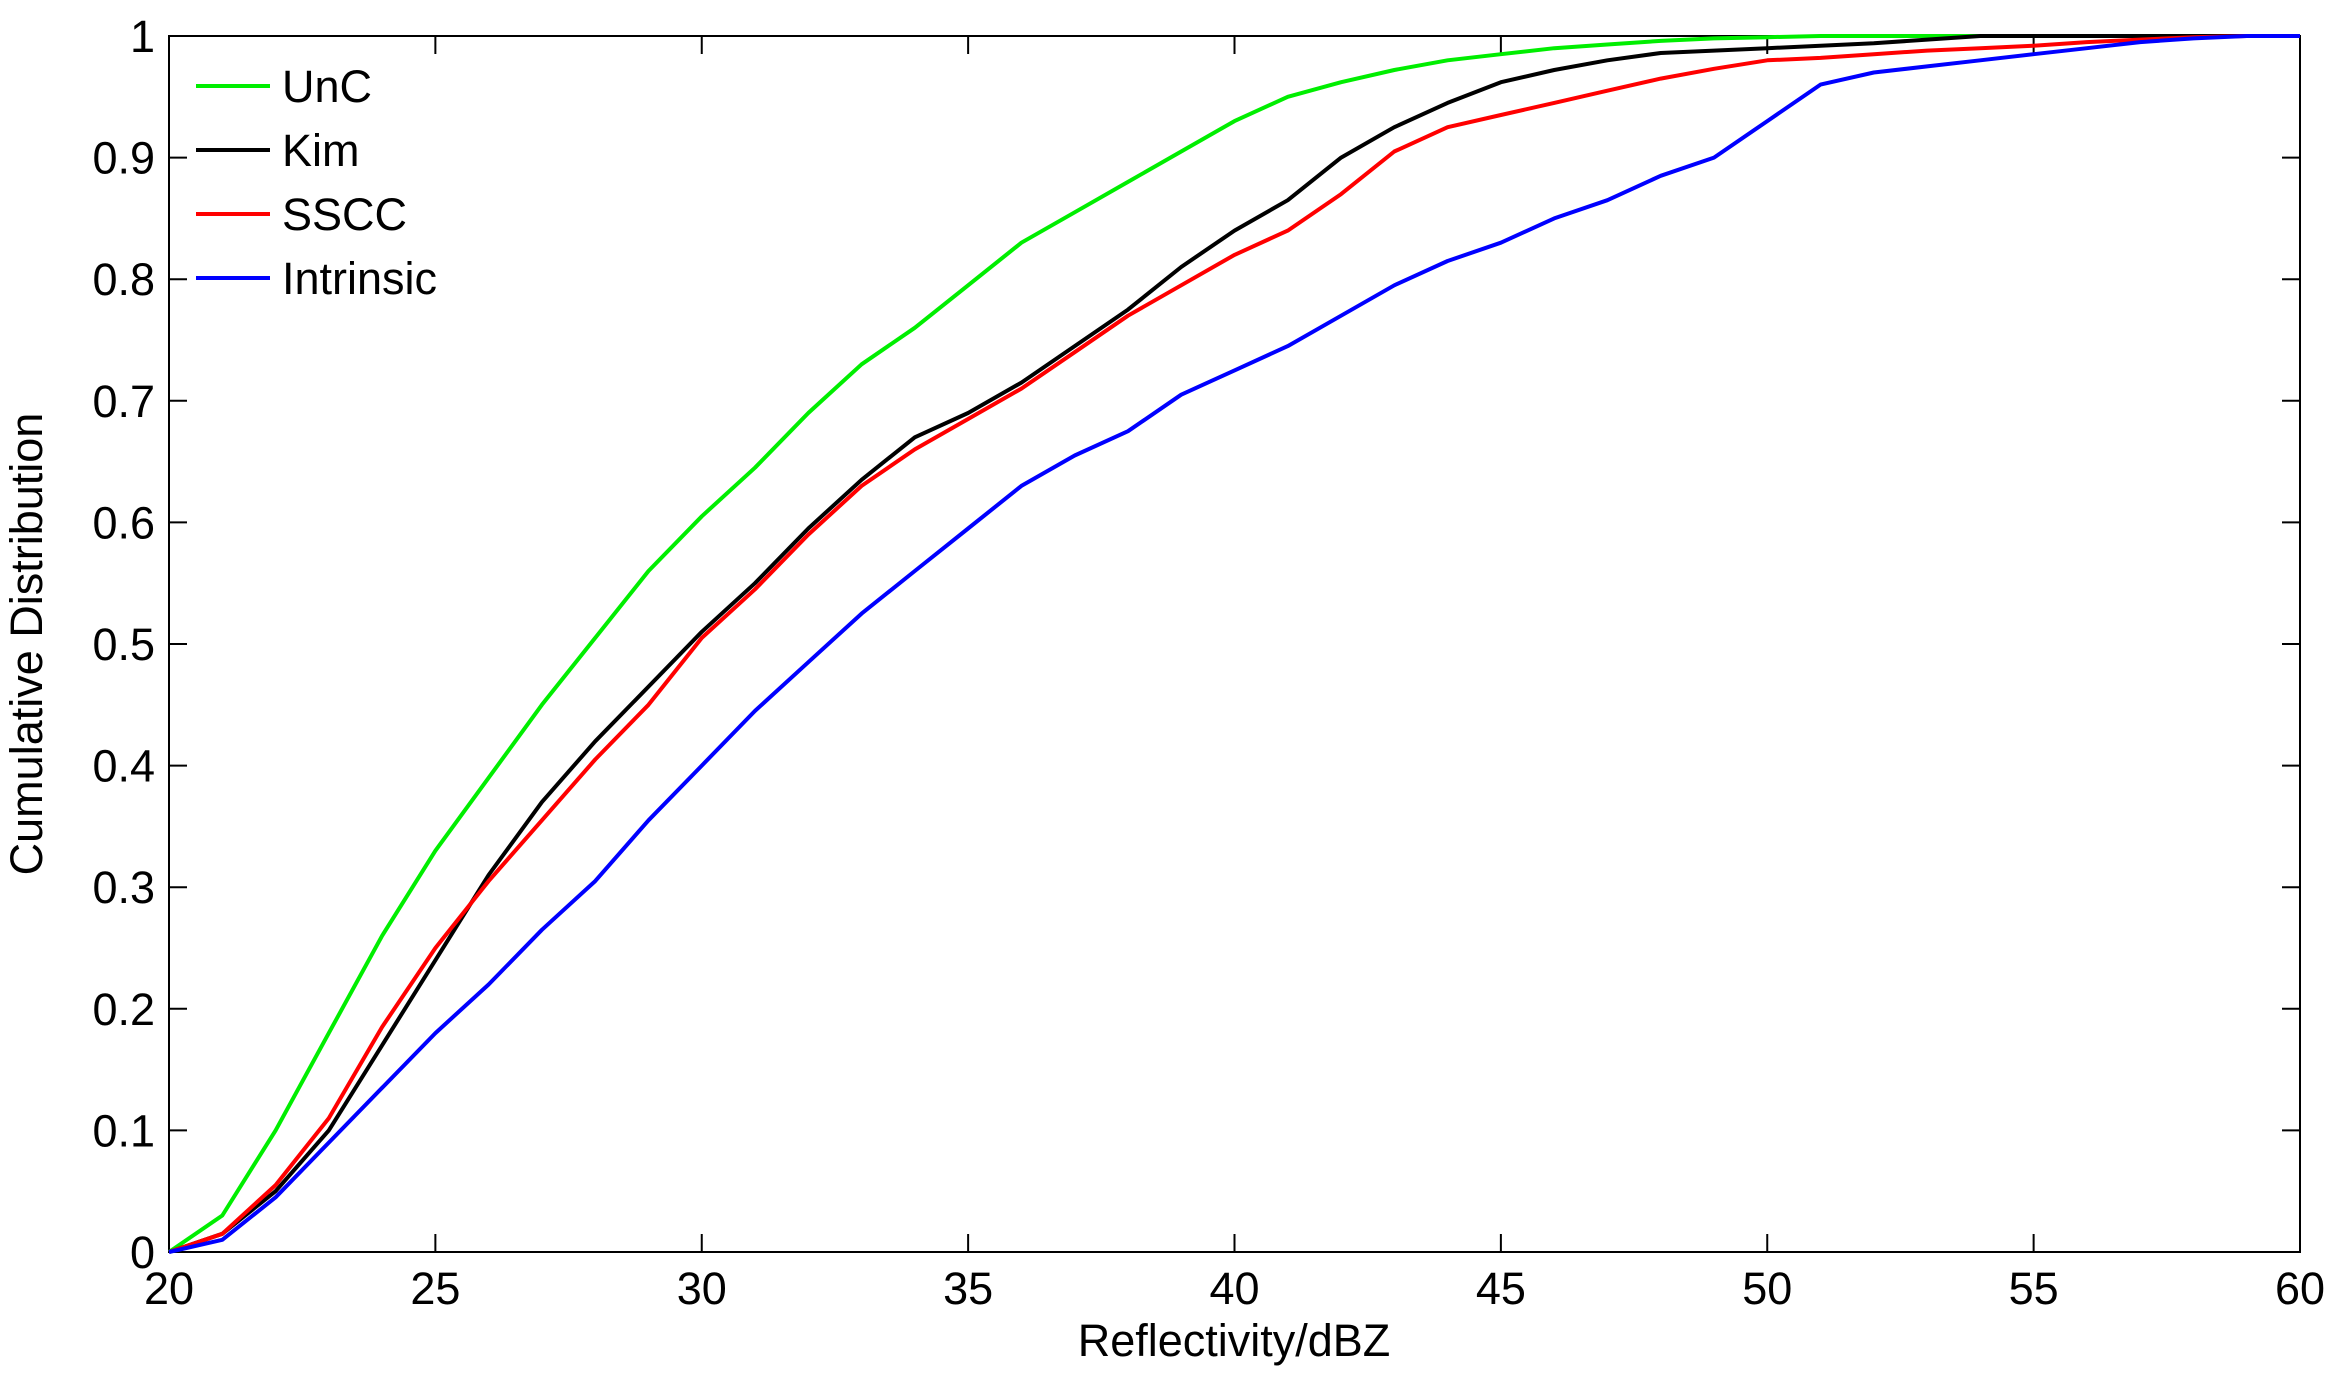 This screenshot has height=1400, width=2342. I want to click on legend-label: Intrinsic, so click(359, 278).